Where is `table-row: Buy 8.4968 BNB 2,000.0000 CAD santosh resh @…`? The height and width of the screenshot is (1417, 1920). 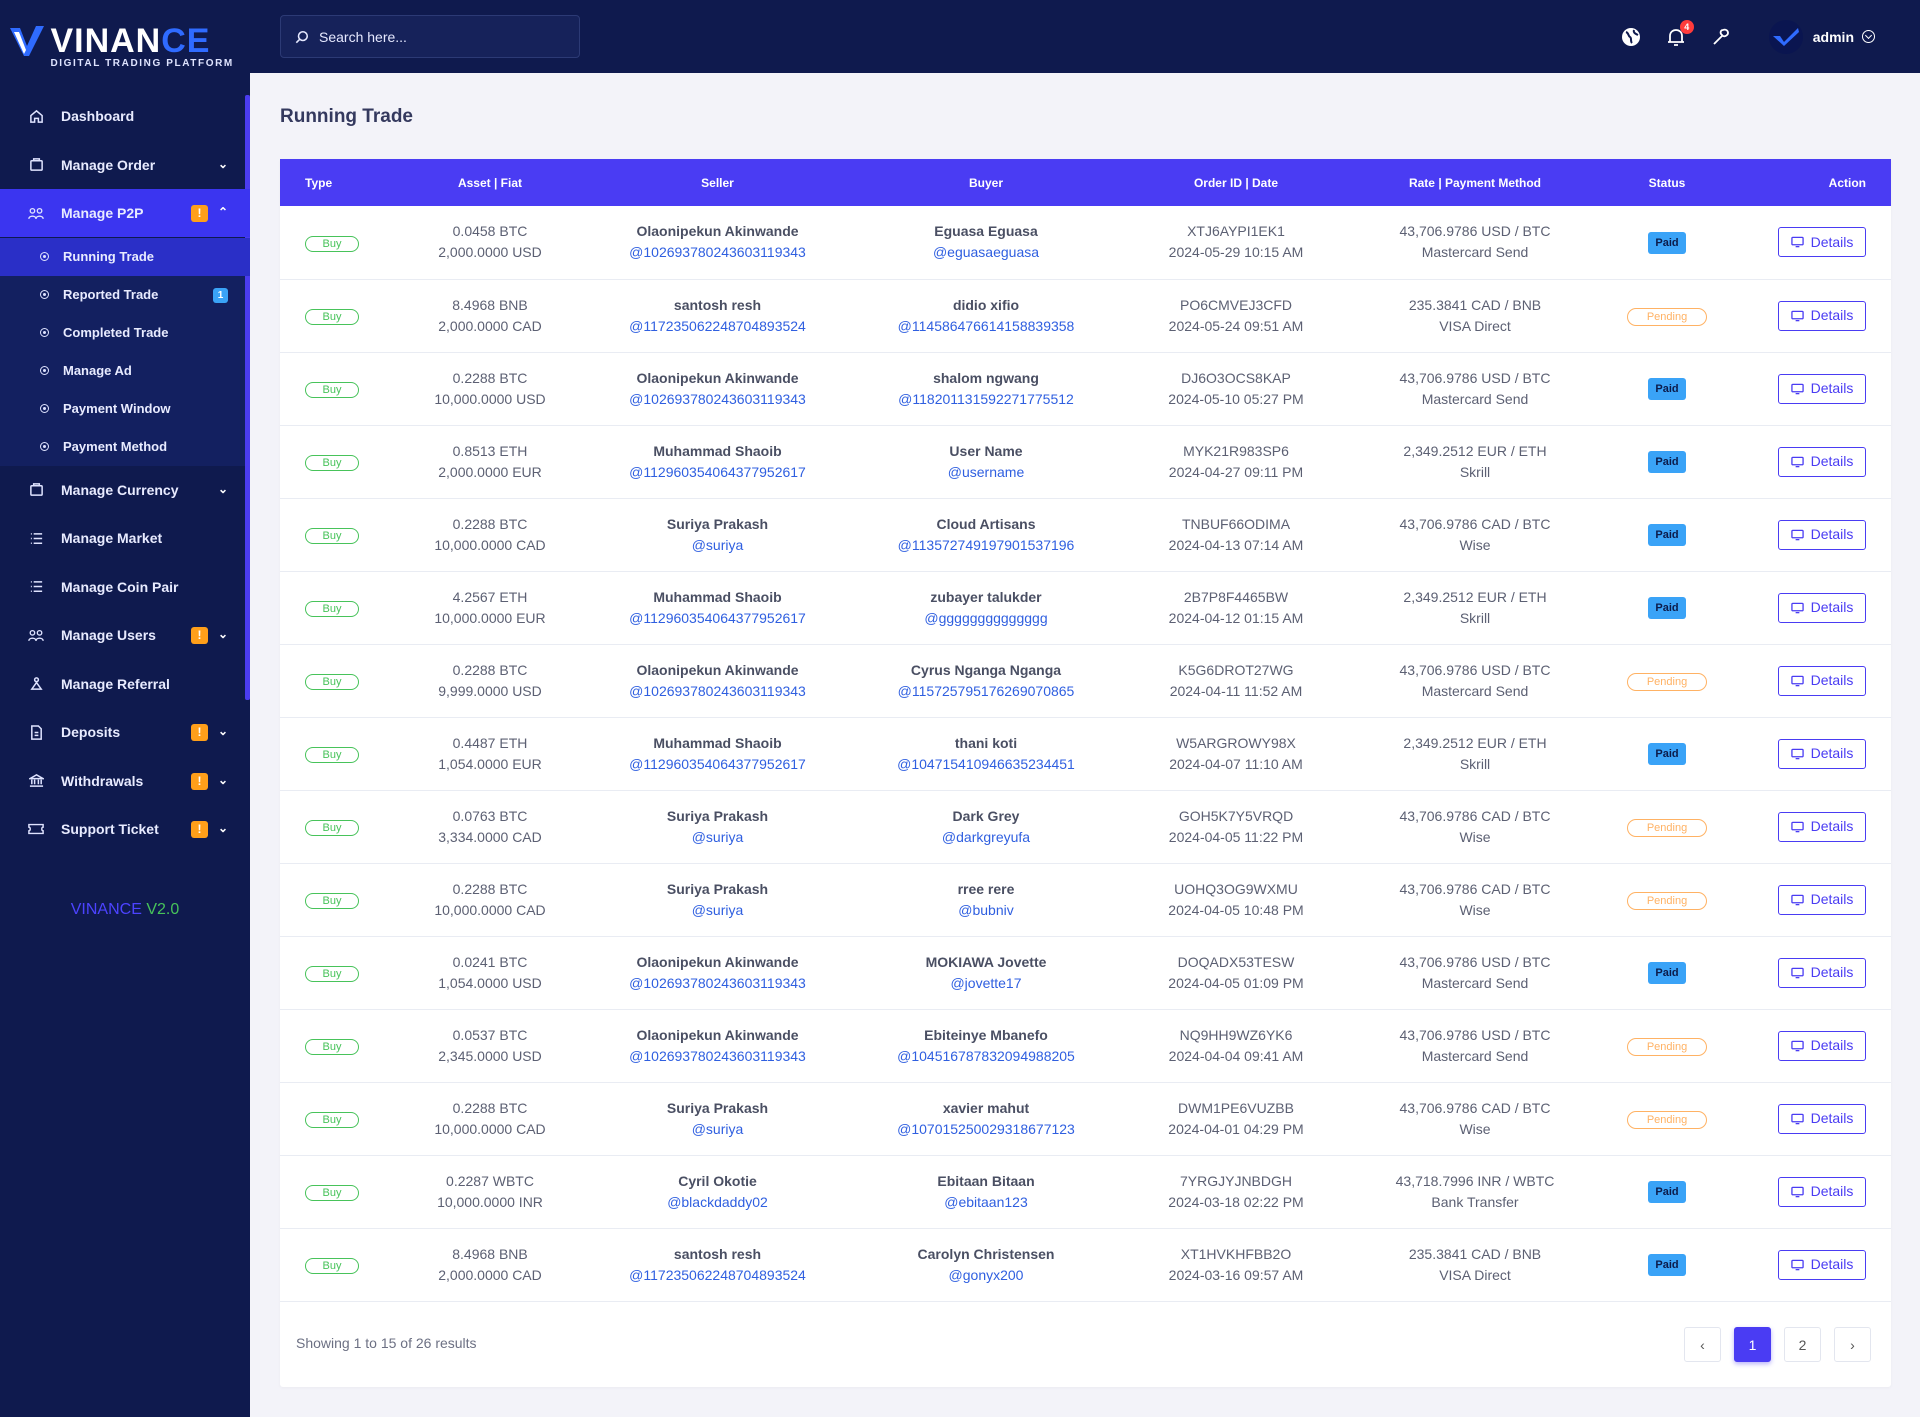 table-row: Buy 8.4968 BNB 2,000.0000 CAD santosh resh @… is located at coordinates (1085, 1264).